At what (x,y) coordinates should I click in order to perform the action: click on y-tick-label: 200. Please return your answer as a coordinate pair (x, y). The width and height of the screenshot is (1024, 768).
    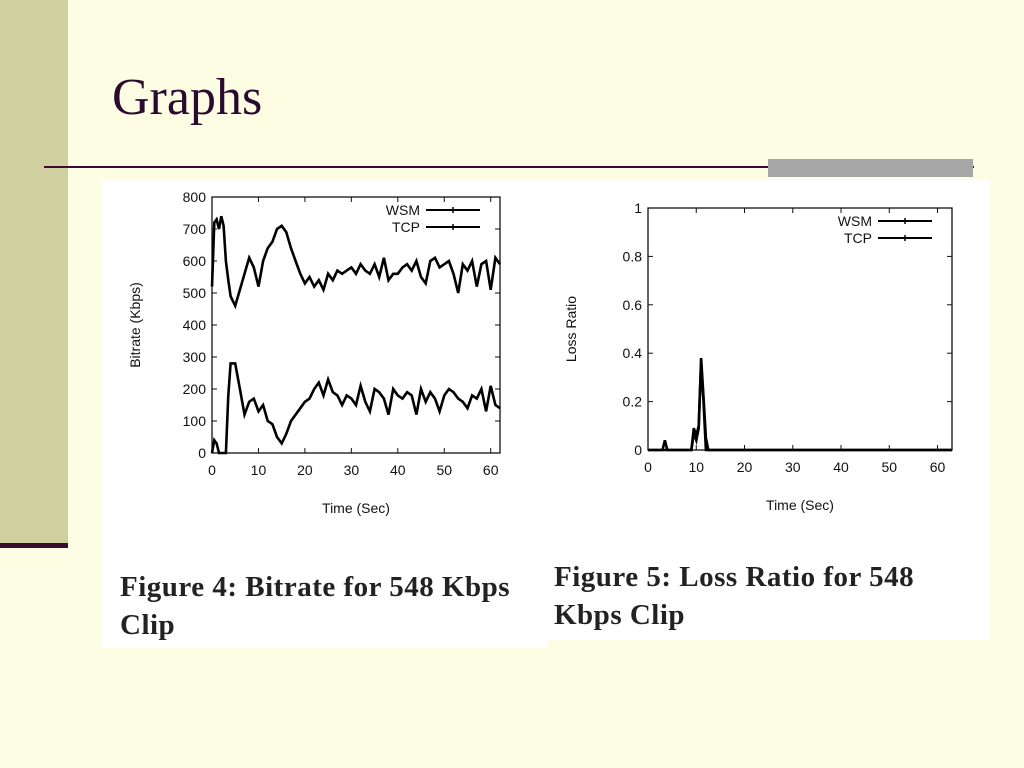
    Looking at the image, I should click on (195, 389).